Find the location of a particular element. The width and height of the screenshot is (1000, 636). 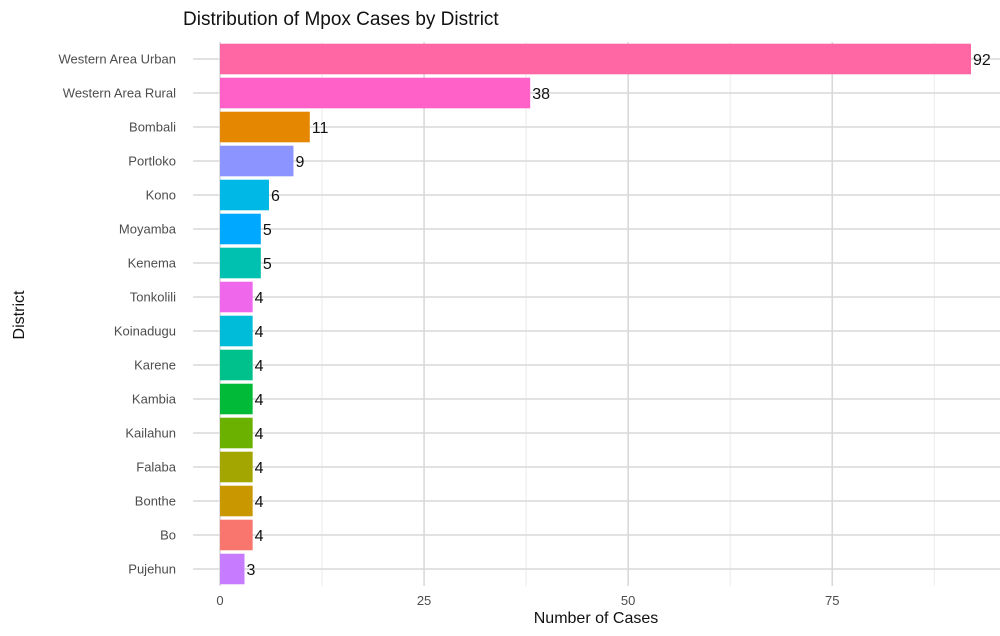

data-label: 11 is located at coordinates (320, 128).